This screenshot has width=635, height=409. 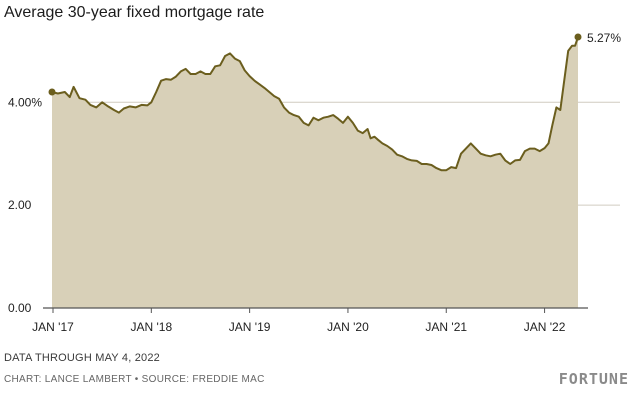 I want to click on x-tick-label: JAN '20, so click(x=348, y=327).